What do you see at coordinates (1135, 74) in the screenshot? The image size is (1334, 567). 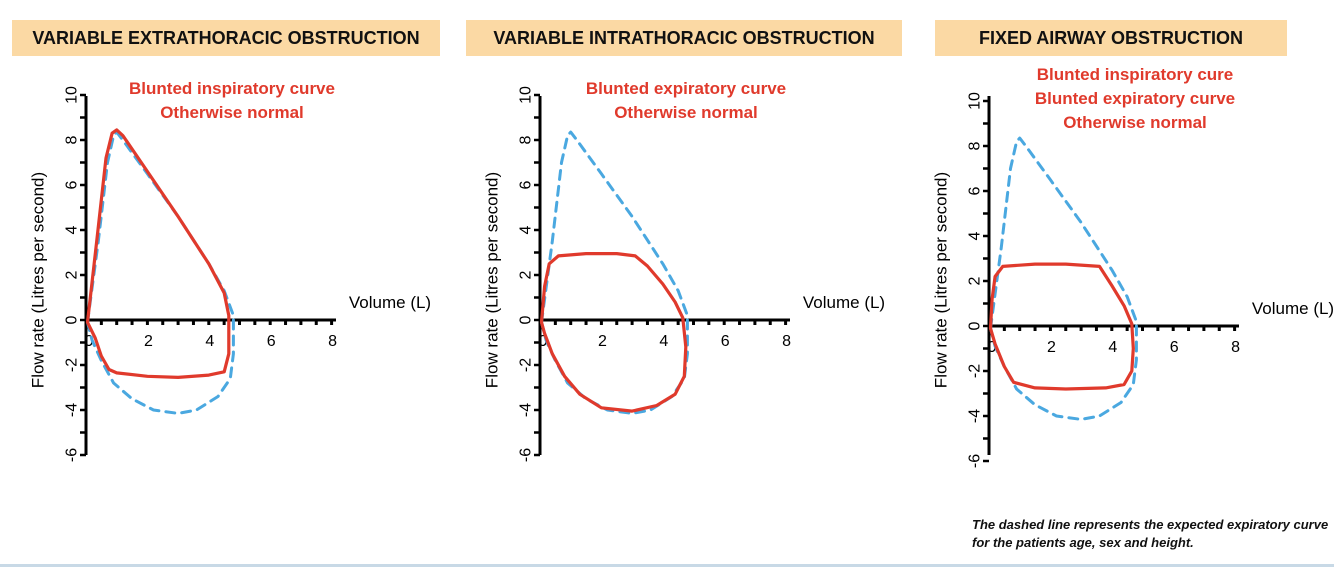 I see `annotation-text: Blunted inspiratory cure` at bounding box center [1135, 74].